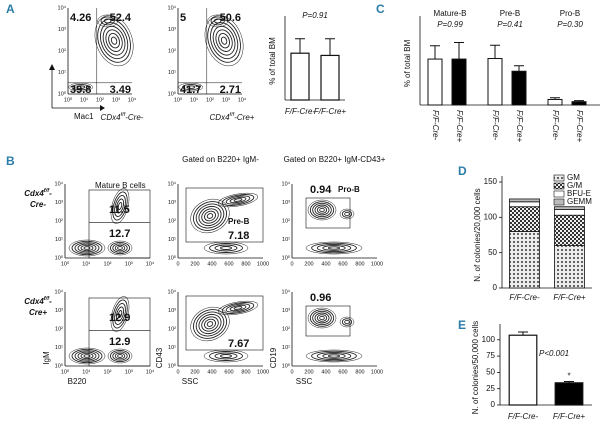  Describe the element at coordinates (570, 24) in the screenshot. I see `p-value: P=0.30` at that location.